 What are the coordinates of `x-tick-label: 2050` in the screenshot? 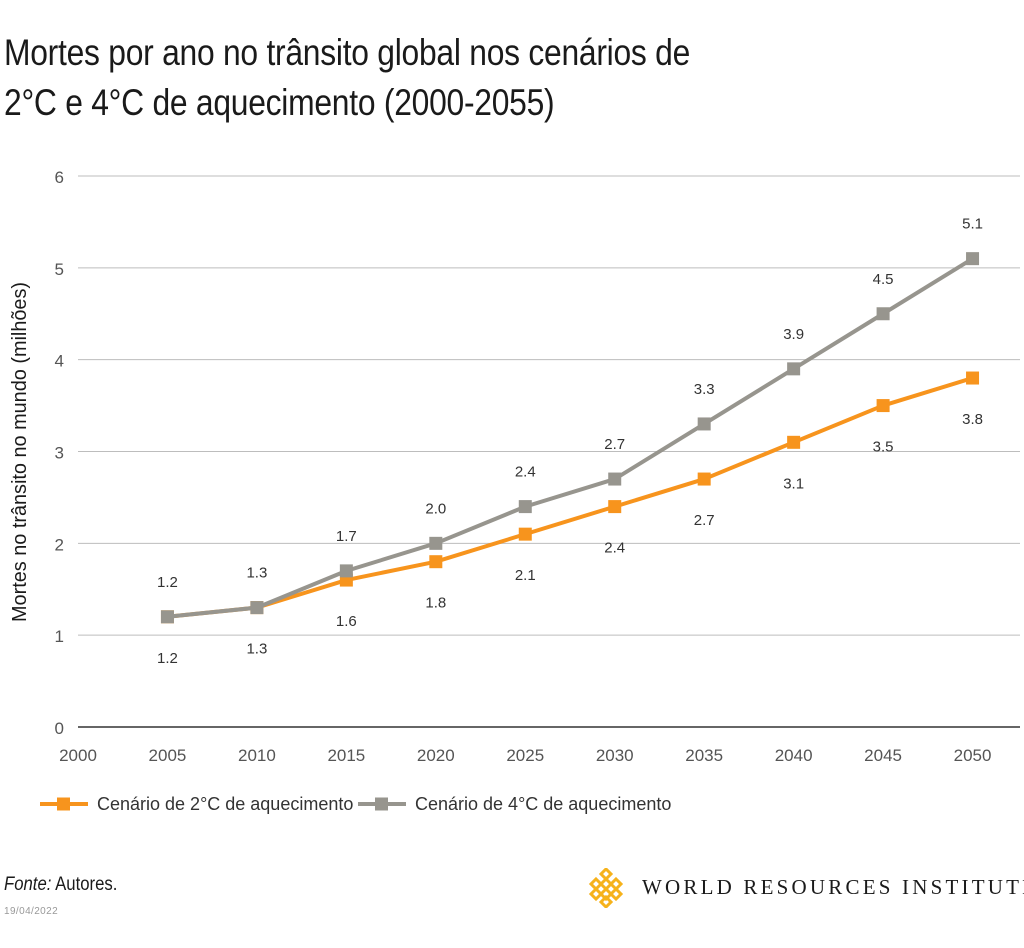 It's located at (973, 755).